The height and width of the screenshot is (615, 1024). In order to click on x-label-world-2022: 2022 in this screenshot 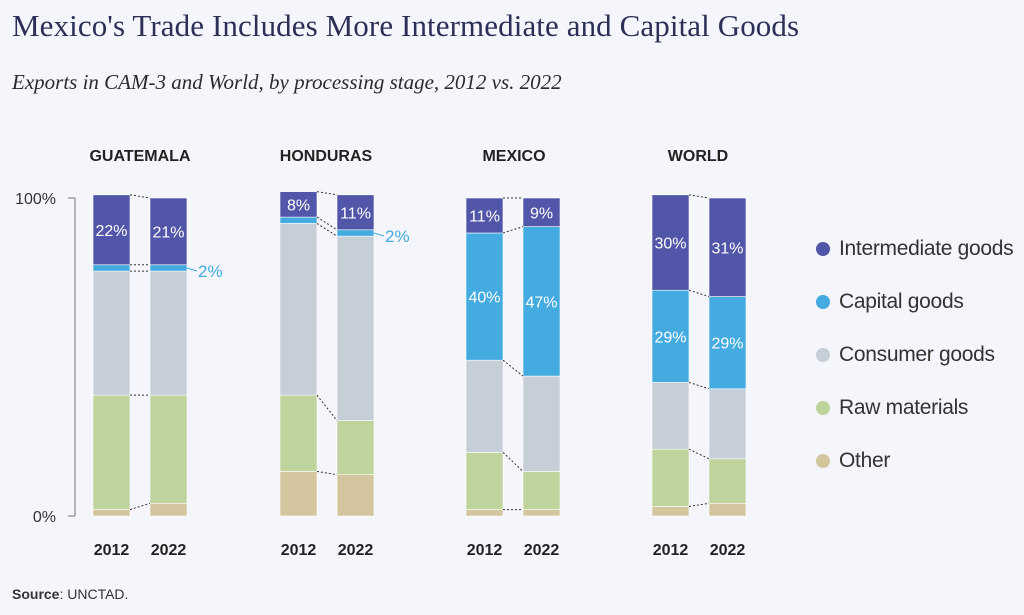, I will do `click(728, 550)`.